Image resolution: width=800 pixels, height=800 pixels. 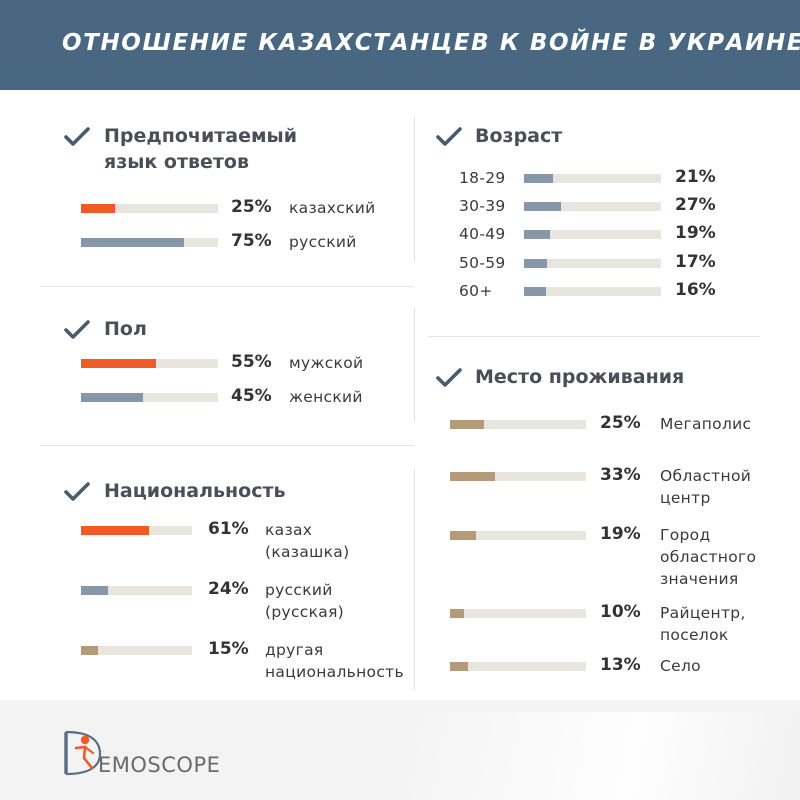 I want to click on chart-title: Пол, so click(x=125, y=329).